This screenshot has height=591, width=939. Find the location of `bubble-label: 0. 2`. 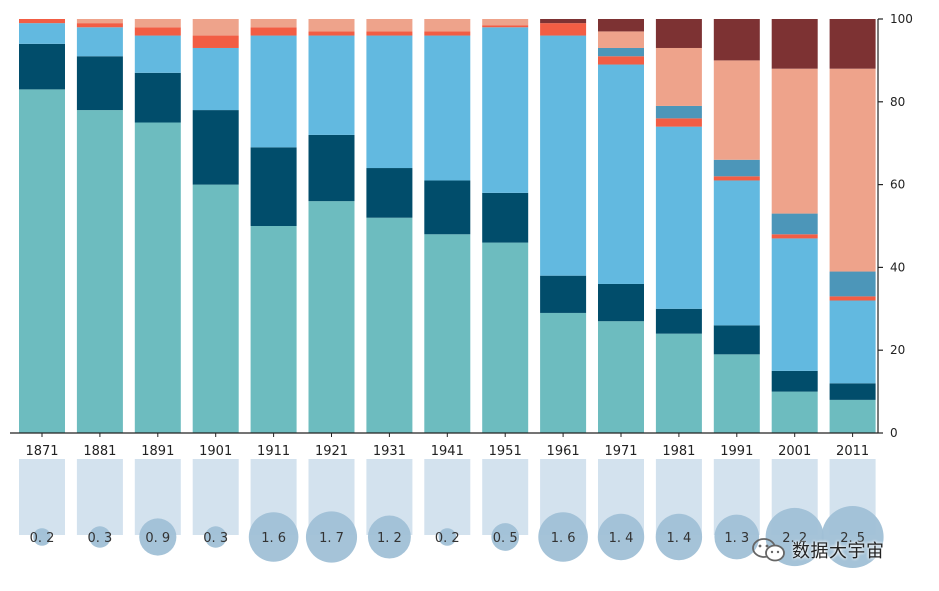

bubble-label: 0. 2 is located at coordinates (42, 538).